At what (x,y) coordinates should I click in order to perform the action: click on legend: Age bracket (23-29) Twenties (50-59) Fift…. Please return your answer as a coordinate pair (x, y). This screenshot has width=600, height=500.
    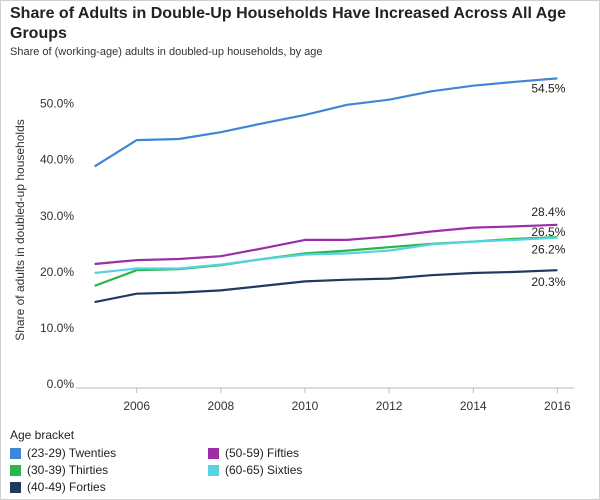
    Looking at the image, I should click on (303, 463).